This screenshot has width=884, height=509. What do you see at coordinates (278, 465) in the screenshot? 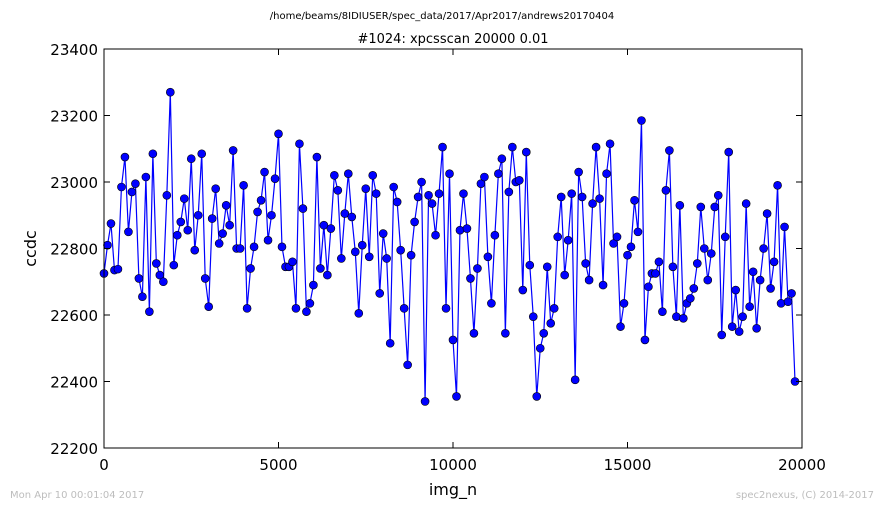
I see `x-tick-label: 5000` at bounding box center [278, 465].